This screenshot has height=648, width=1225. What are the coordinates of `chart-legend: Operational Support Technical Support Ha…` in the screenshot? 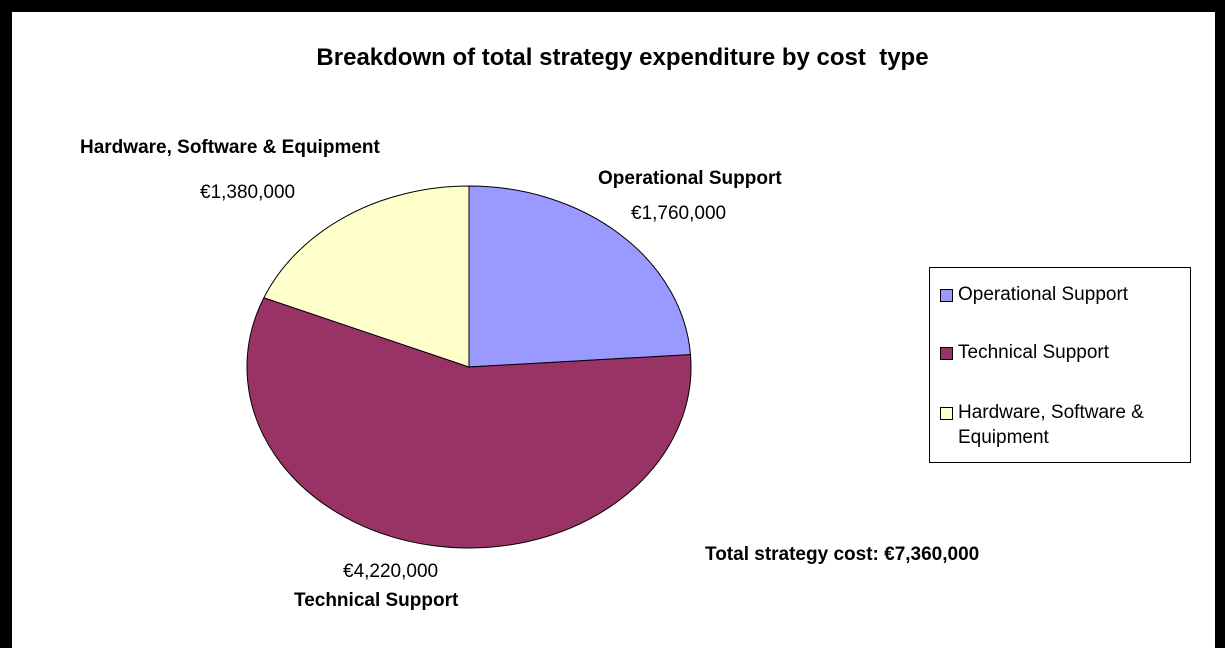 It's located at (1060, 365).